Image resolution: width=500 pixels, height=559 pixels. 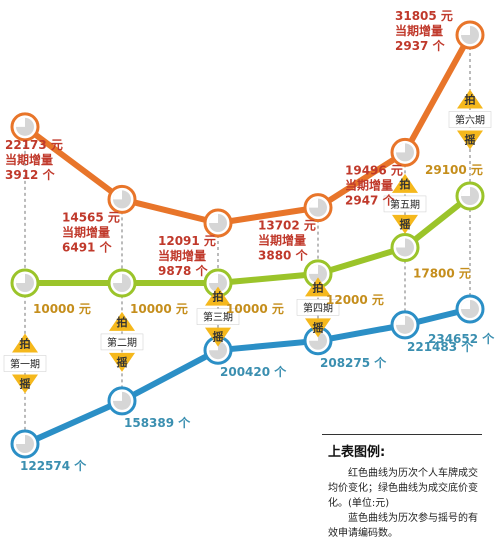 What do you see at coordinates (287, 226) in the screenshot?
I see `red-value-label: 13702 元` at bounding box center [287, 226].